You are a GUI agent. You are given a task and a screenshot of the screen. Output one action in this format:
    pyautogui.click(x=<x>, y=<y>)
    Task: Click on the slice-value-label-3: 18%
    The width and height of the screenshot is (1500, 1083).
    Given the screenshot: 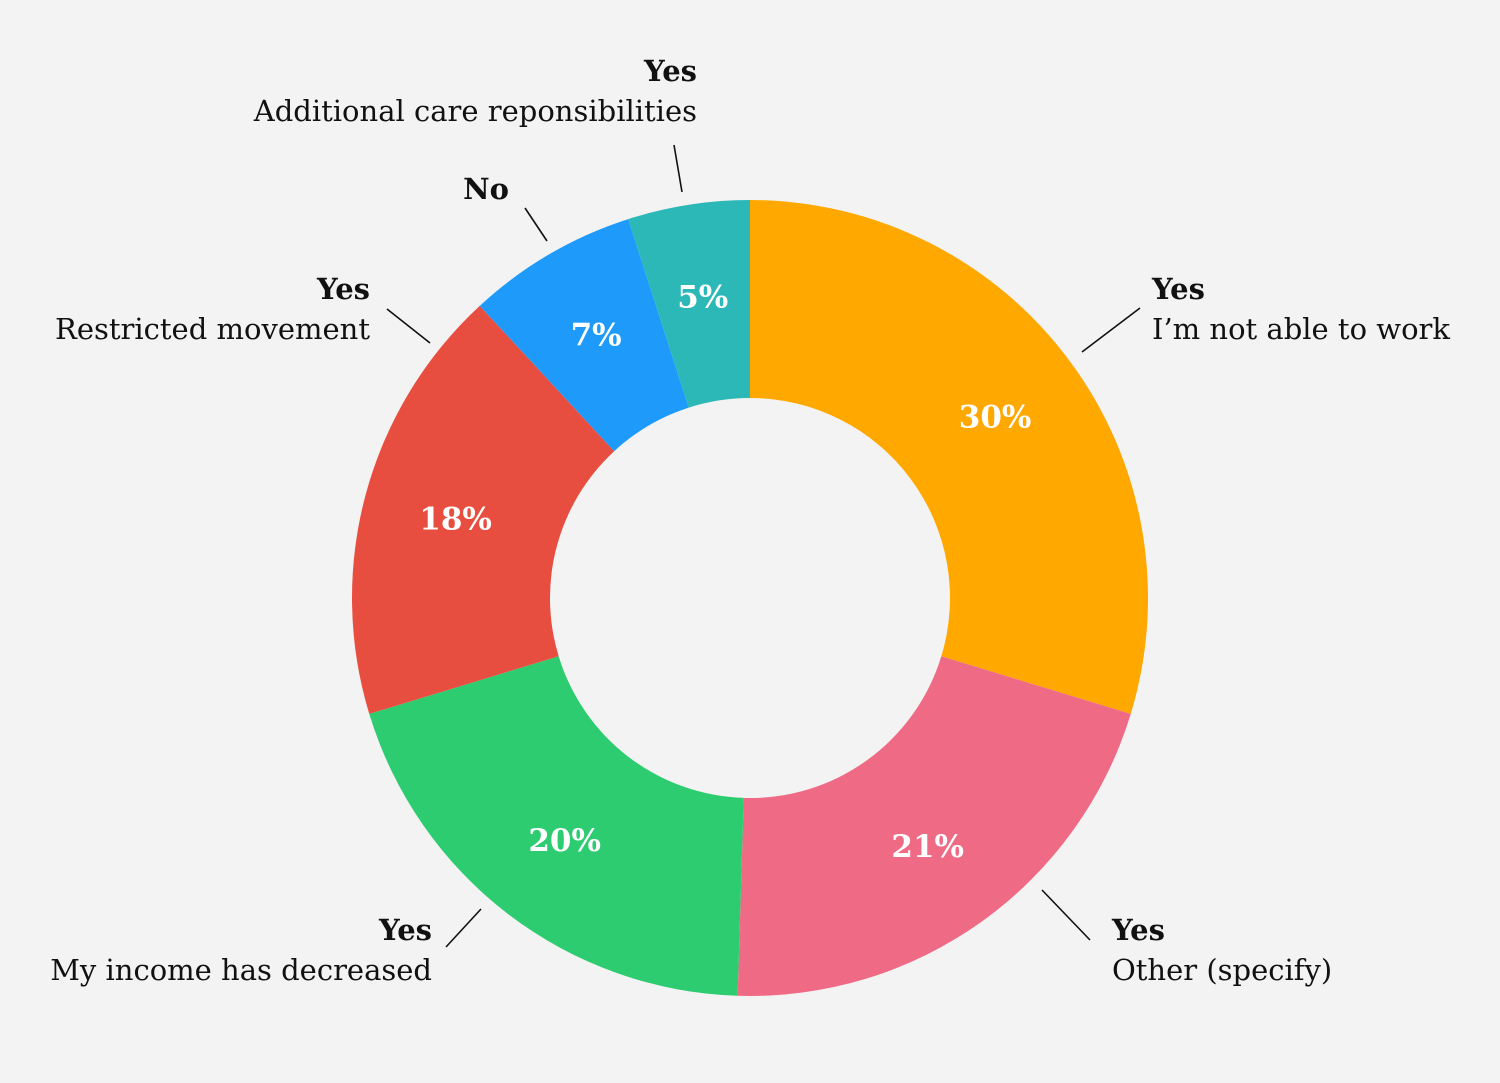 What is the action you would take?
    pyautogui.click(x=455, y=519)
    